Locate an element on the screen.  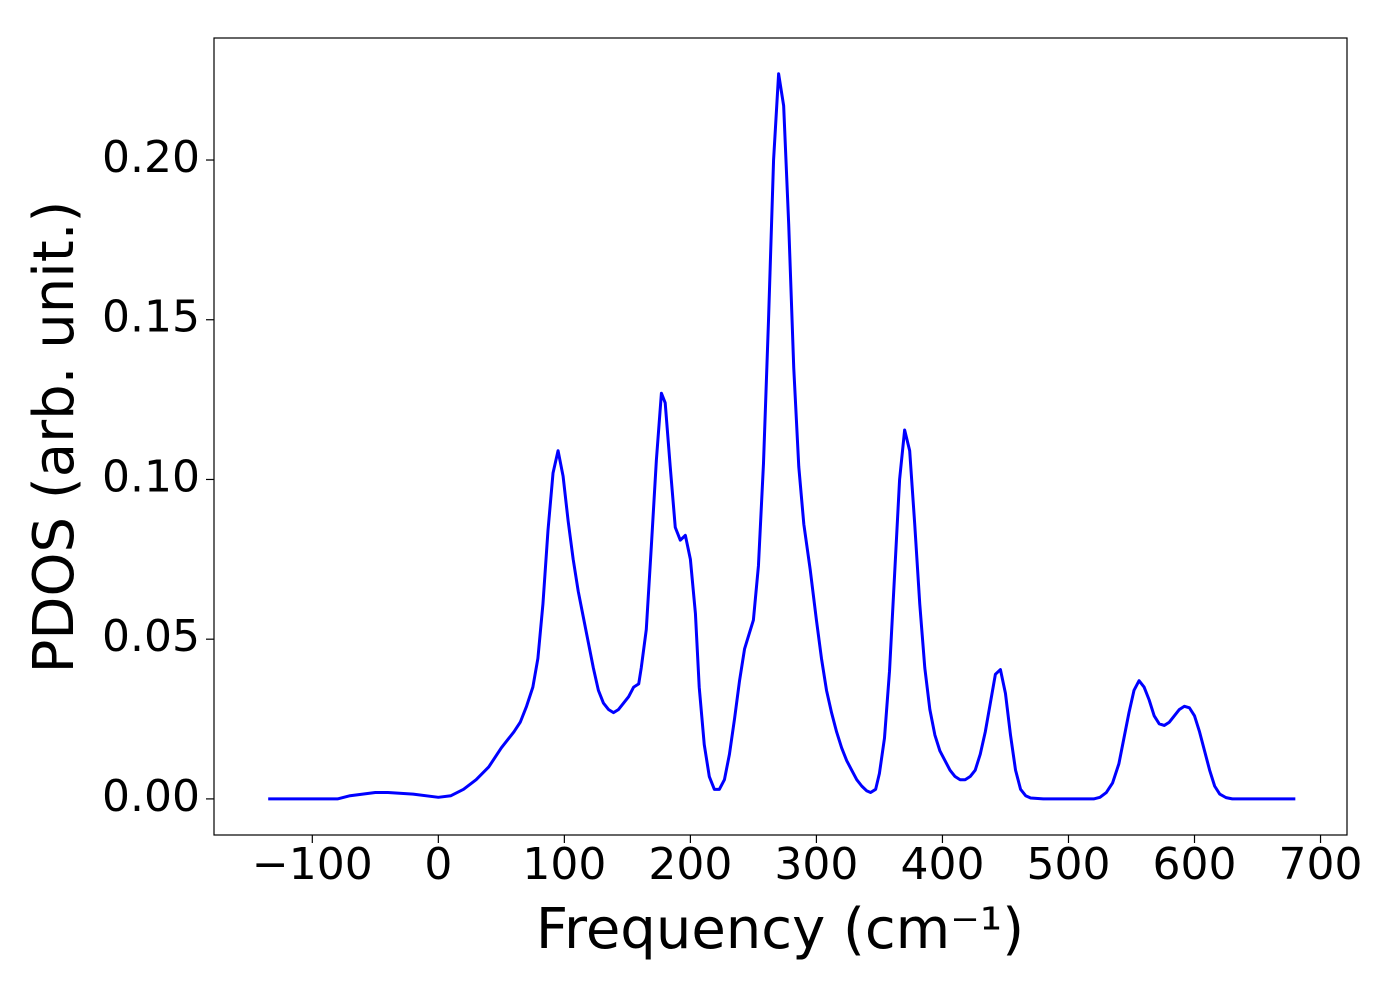
x-tick-label: 100 is located at coordinates (564, 864).